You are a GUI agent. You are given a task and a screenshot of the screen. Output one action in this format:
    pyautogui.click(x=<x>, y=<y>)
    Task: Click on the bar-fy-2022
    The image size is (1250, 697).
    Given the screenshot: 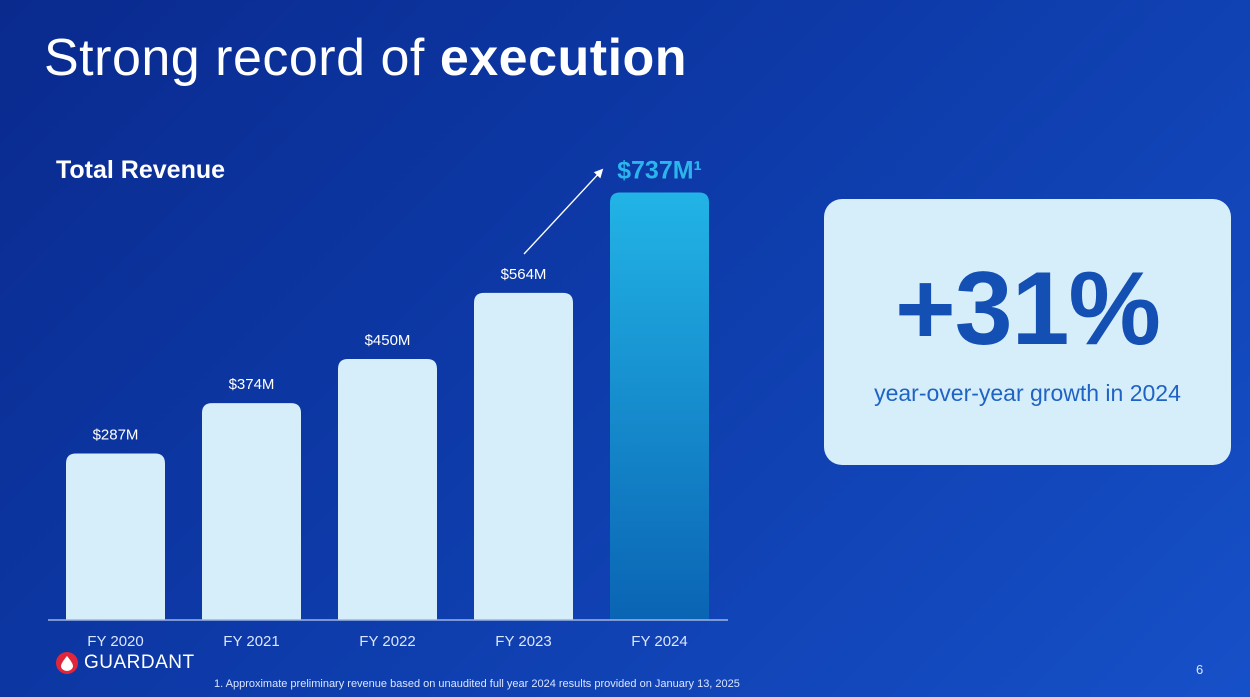 What is the action you would take?
    pyautogui.click(x=387, y=489)
    